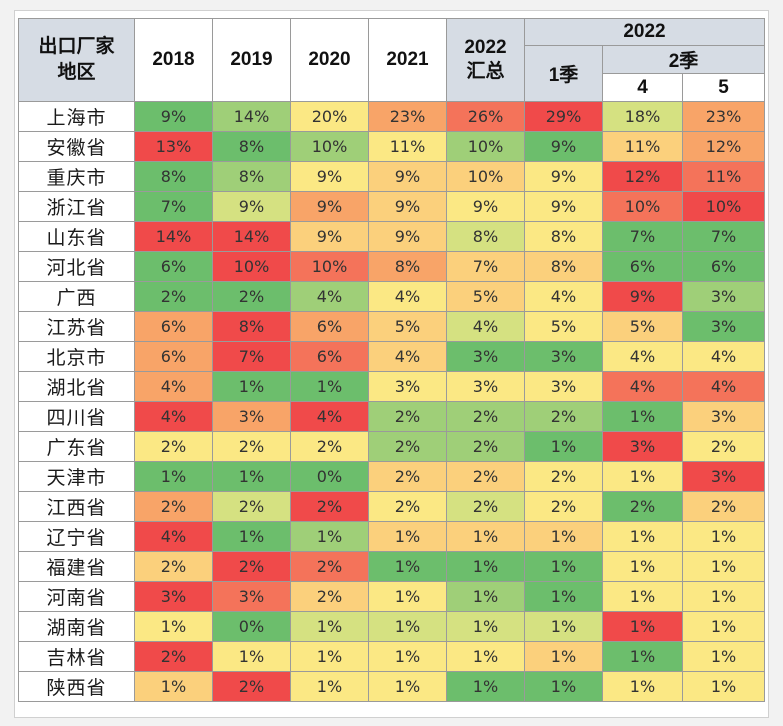 The width and height of the screenshot is (783, 726). Describe the element at coordinates (76, 72) in the screenshot. I see `region-header-line2: 地区` at that location.